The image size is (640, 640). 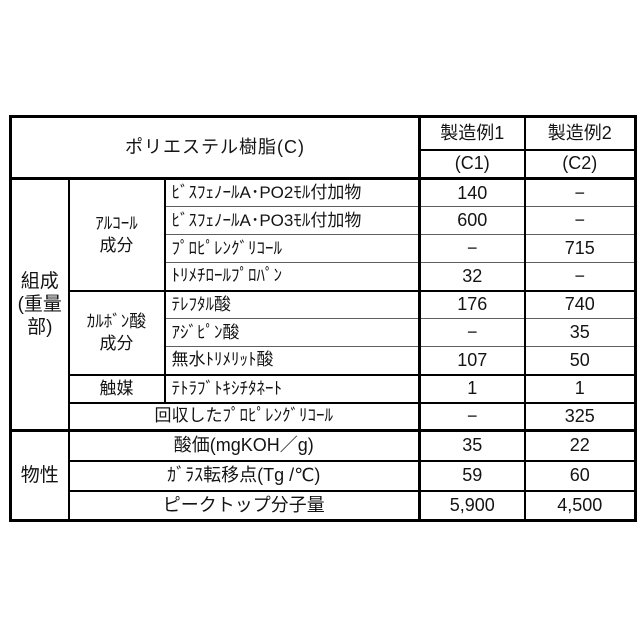 What do you see at coordinates (580, 304) in the screenshot?
I see `value-c2: 740` at bounding box center [580, 304].